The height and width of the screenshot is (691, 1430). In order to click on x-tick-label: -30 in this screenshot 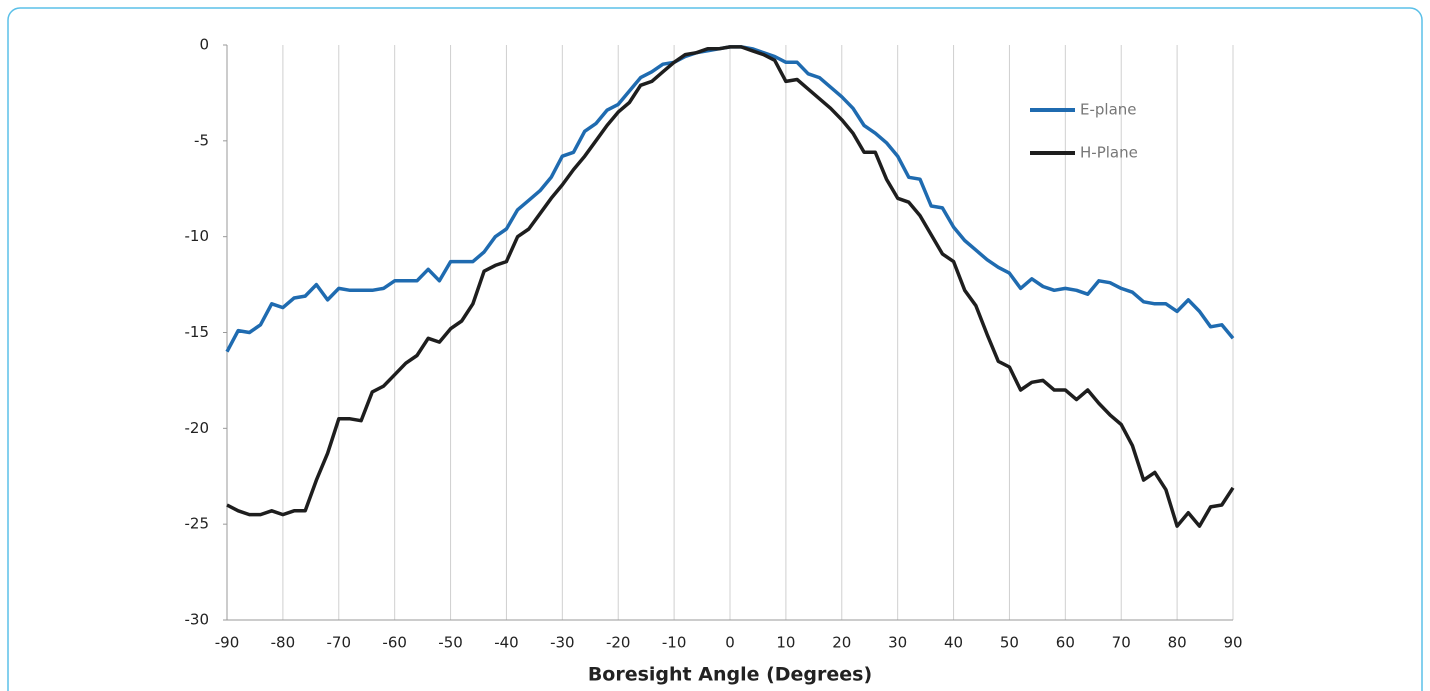, I will do `click(562, 643)`.